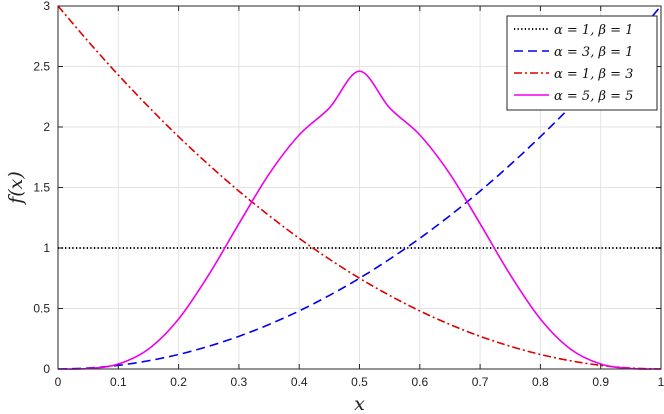  Describe the element at coordinates (540, 382) in the screenshot. I see `x-tick-label: 0.8` at that location.